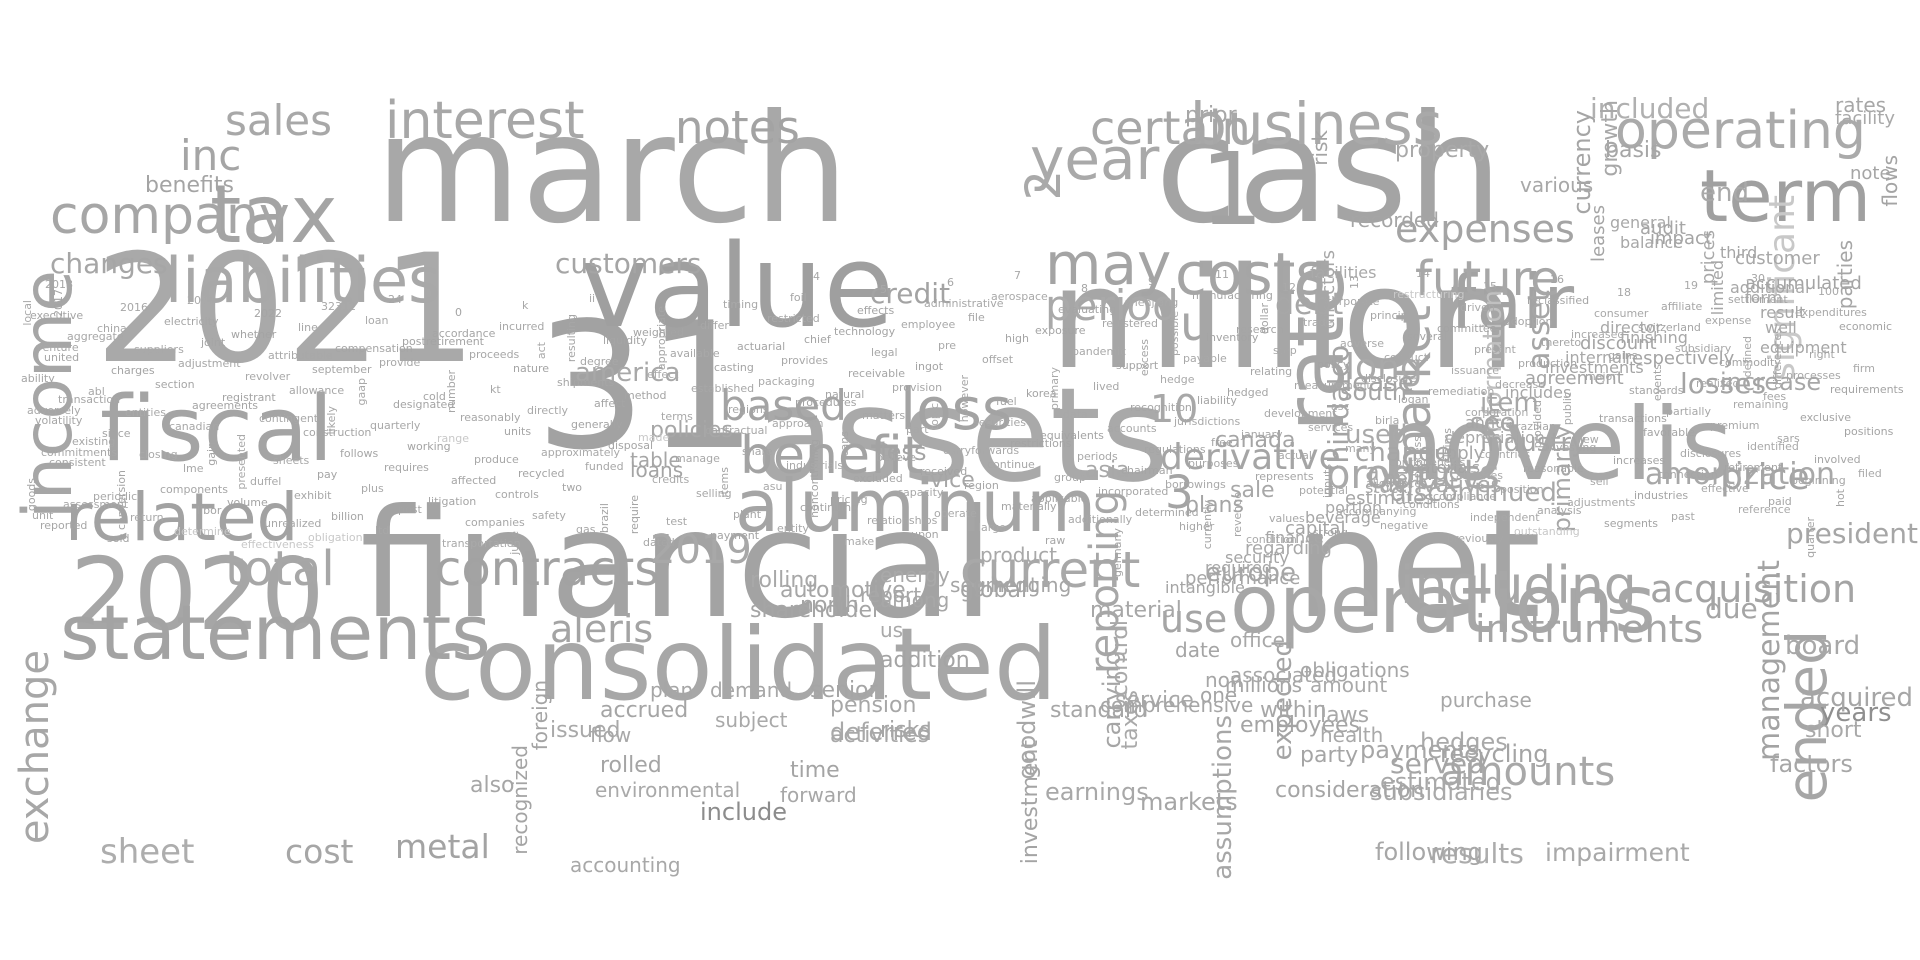 This screenshot has height=960, width=1920. Describe the element at coordinates (1443, 604) in the screenshot. I see `cloud-word: operations` at that location.